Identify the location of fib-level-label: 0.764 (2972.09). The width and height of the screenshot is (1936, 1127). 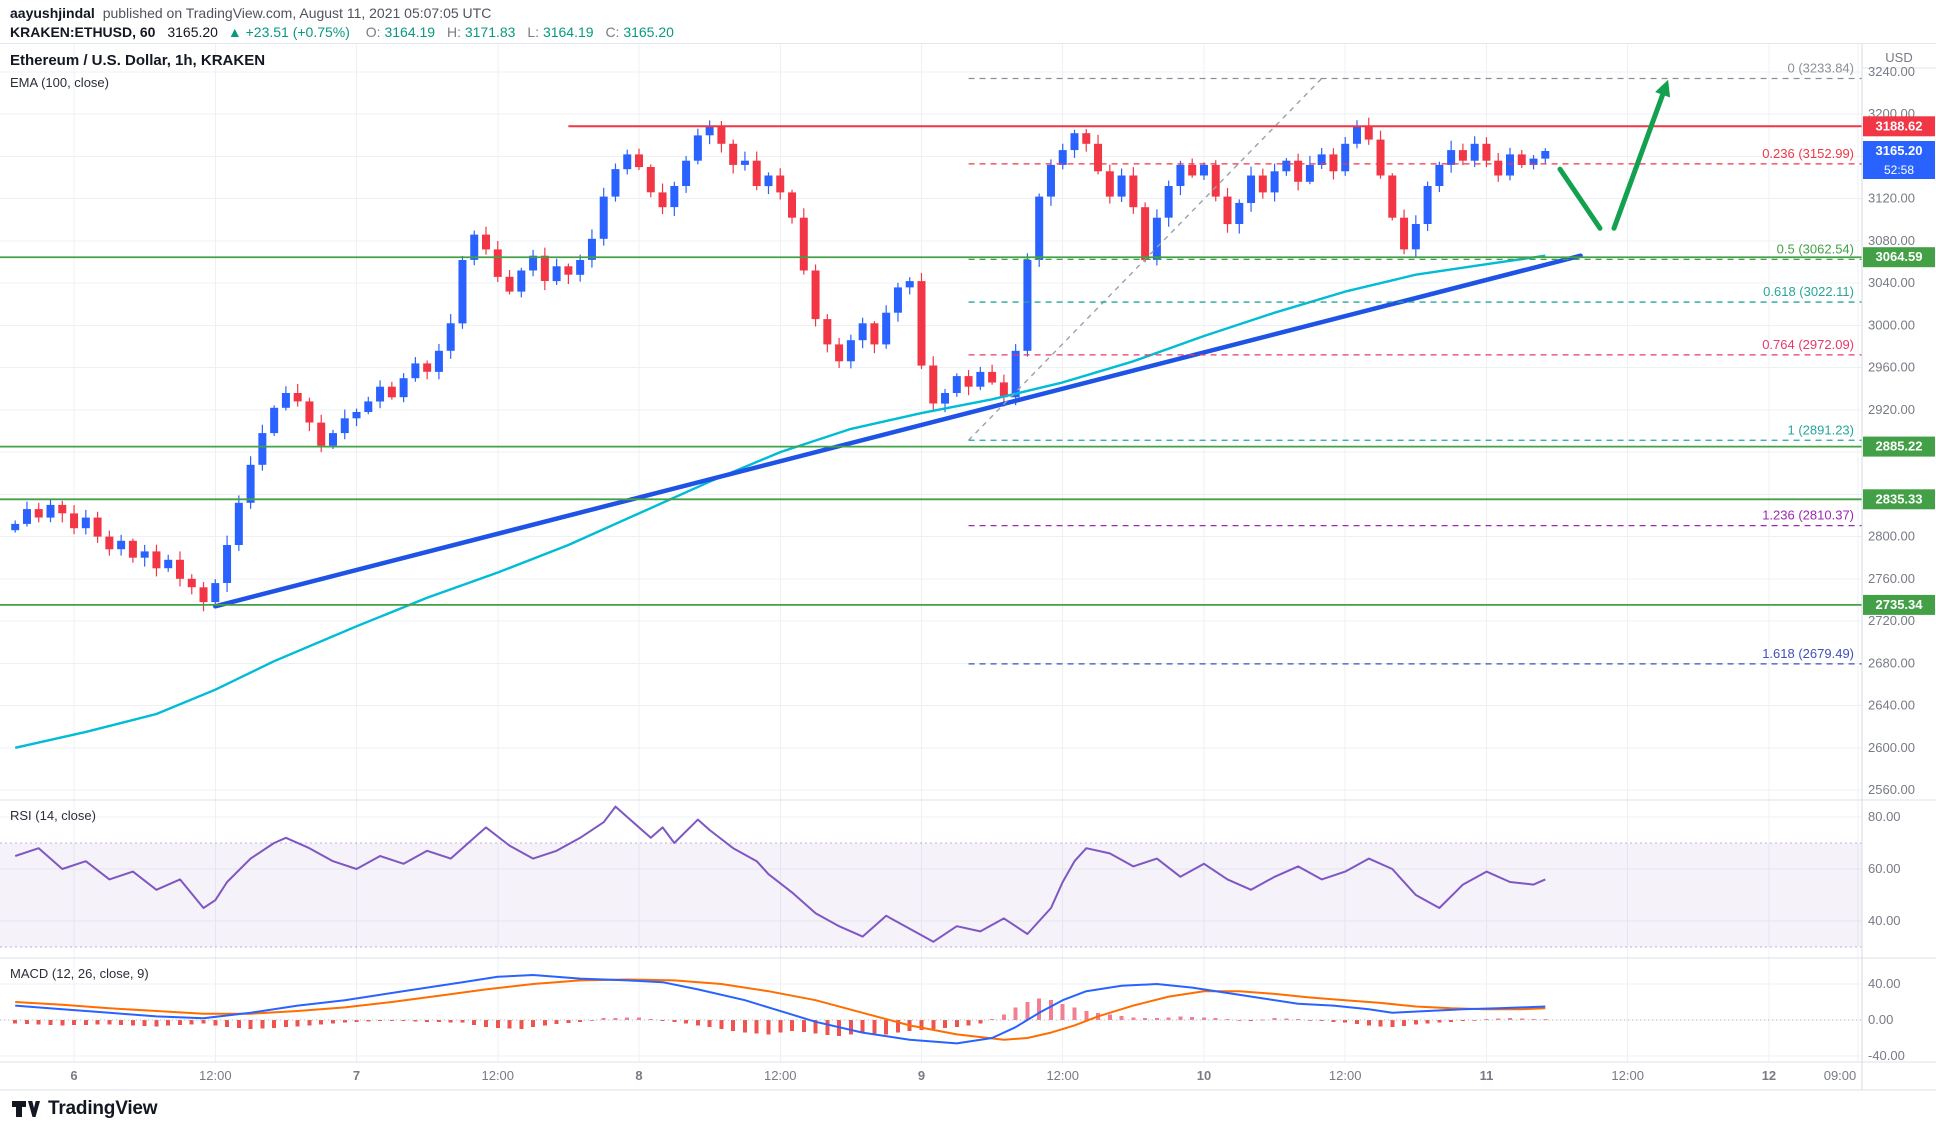
(1808, 344).